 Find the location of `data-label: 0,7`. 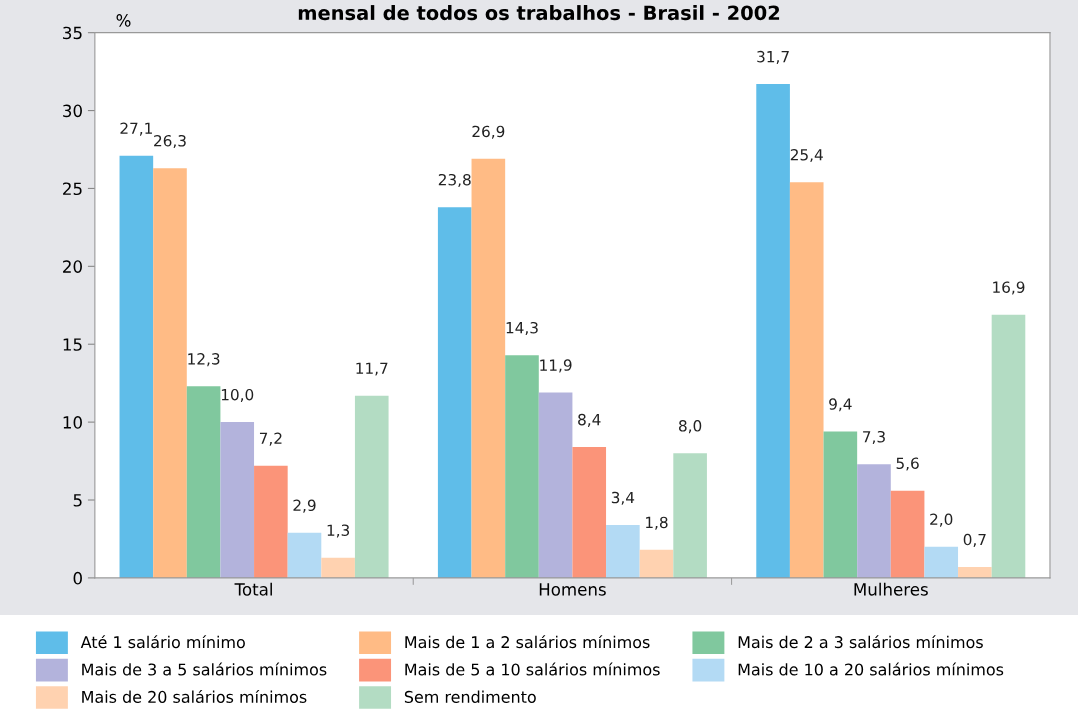

data-label: 0,7 is located at coordinates (974, 540).